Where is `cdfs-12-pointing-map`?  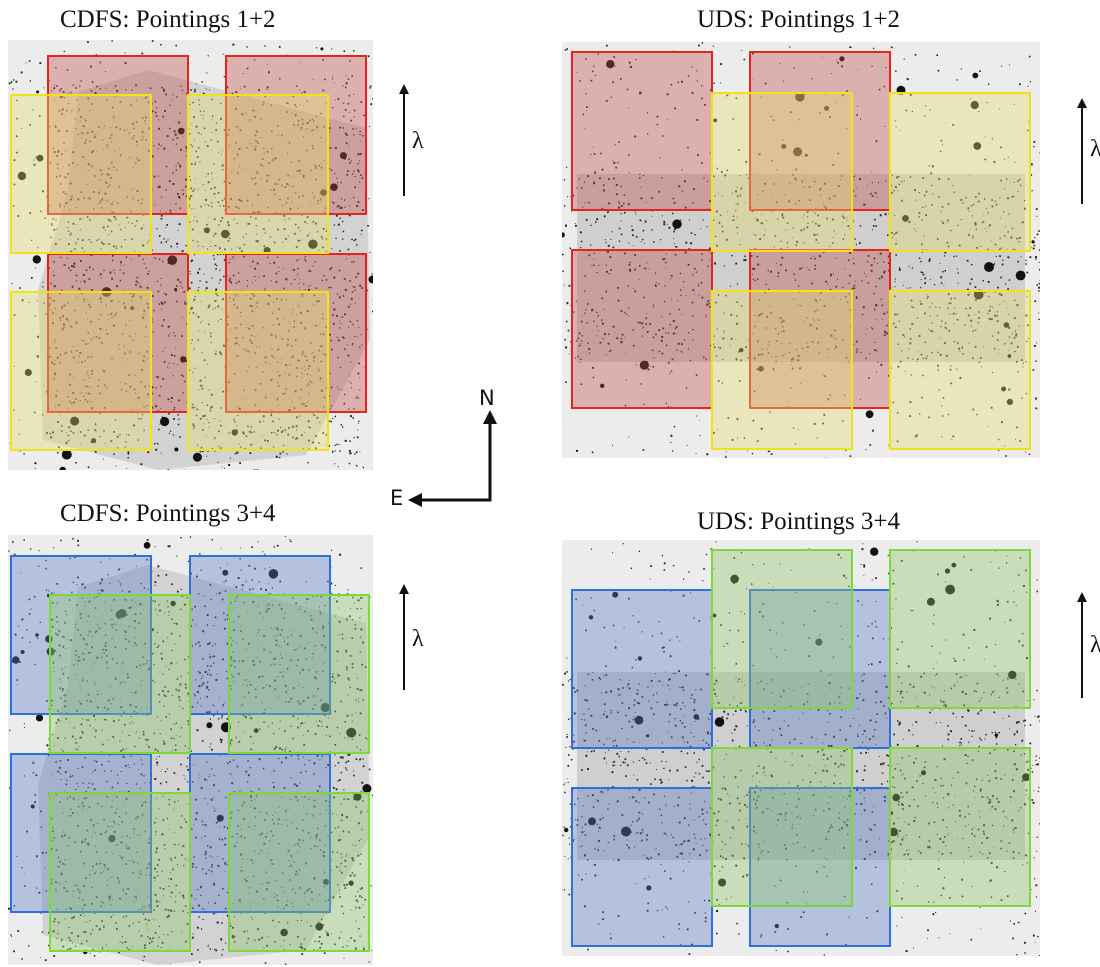
cdfs-12-pointing-map is located at coordinates (190, 255).